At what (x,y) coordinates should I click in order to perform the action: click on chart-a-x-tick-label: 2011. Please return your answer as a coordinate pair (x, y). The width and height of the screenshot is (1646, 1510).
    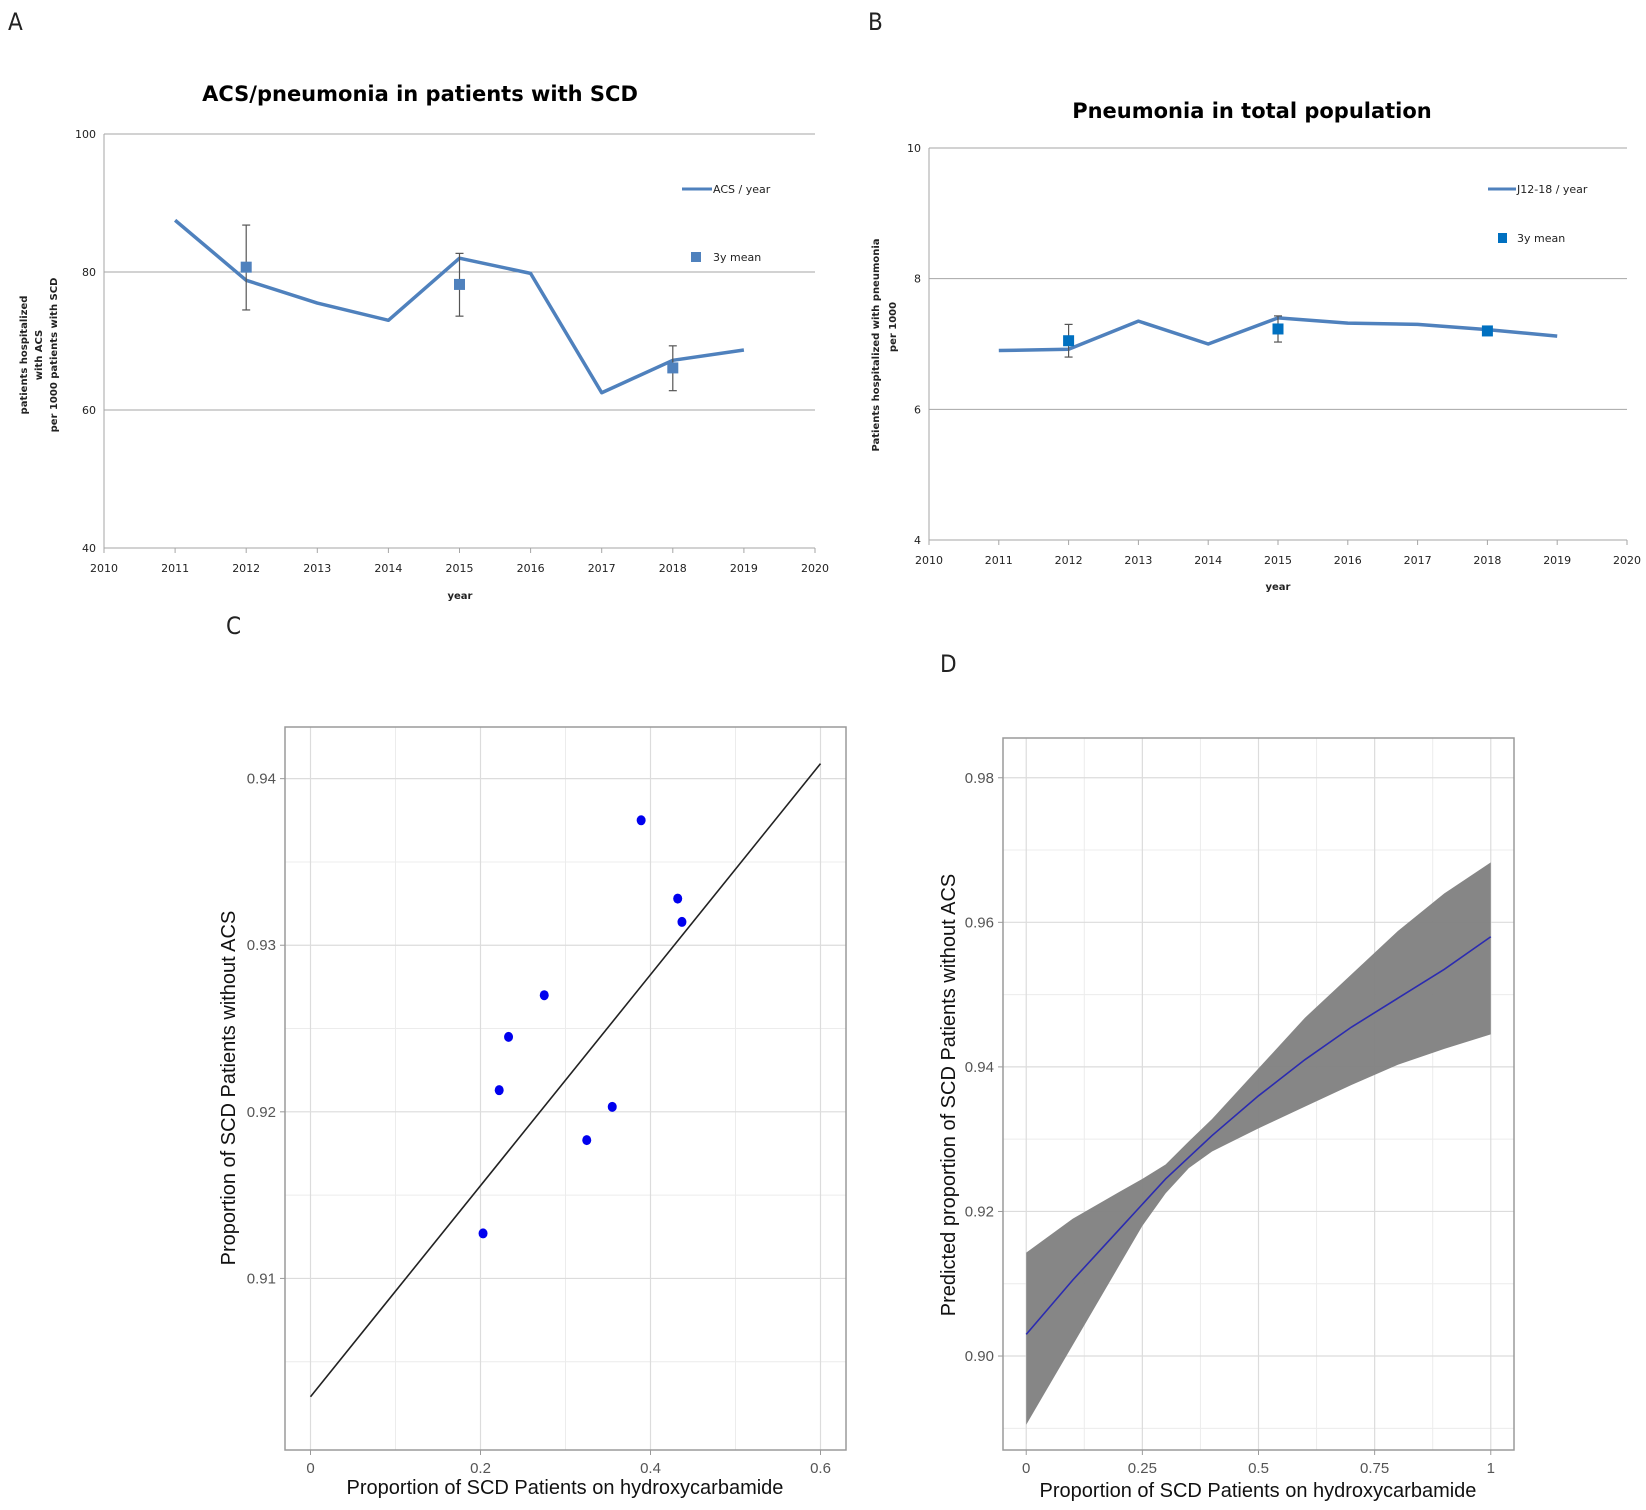
    Looking at the image, I should click on (175, 568).